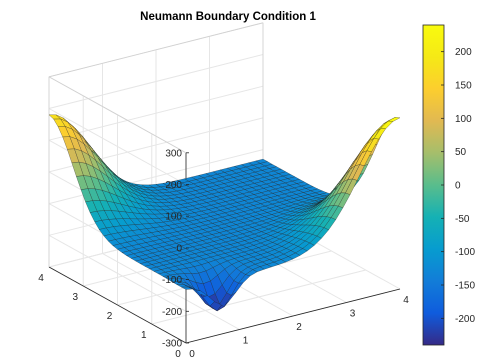  What do you see at coordinates (41, 278) in the screenshot?
I see `y-tick-label: 4` at bounding box center [41, 278].